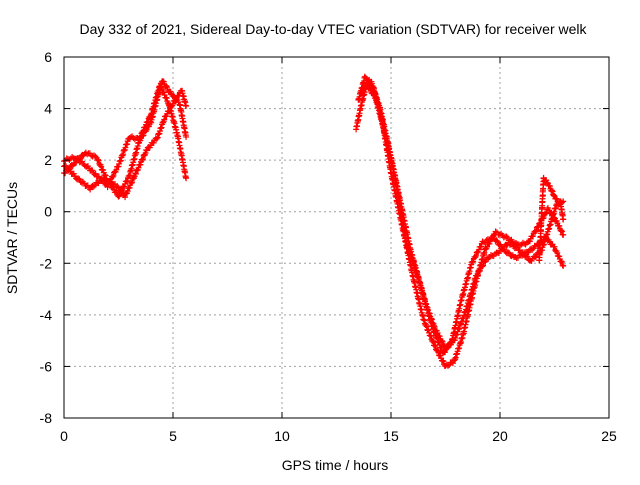 Image resolution: width=640 pixels, height=485 pixels. What do you see at coordinates (64, 436) in the screenshot?
I see `x-tick-label: 0` at bounding box center [64, 436].